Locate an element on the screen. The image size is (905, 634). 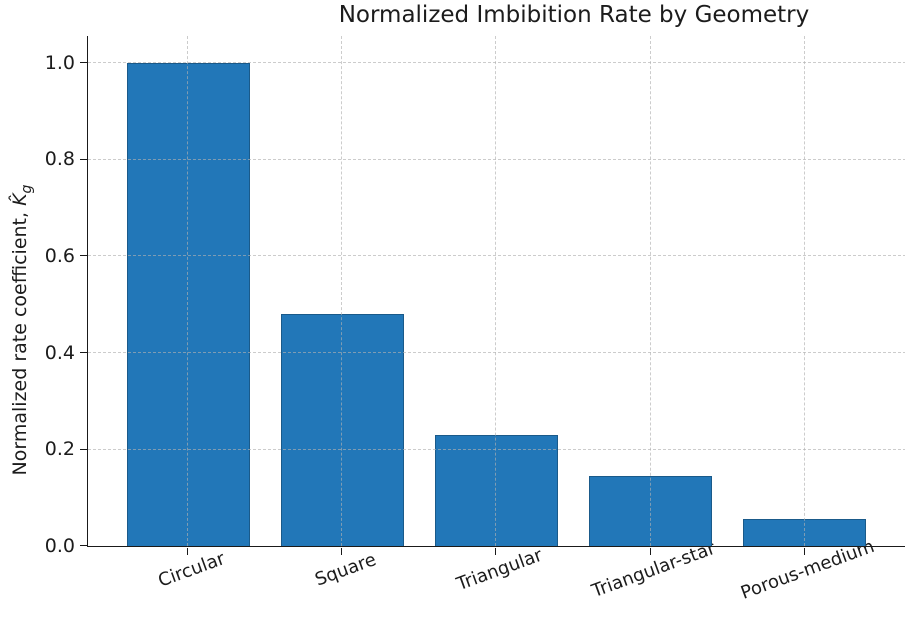
y-axis-label: Normalized rate coefficient, K̂g is located at coordinates (22, 330).